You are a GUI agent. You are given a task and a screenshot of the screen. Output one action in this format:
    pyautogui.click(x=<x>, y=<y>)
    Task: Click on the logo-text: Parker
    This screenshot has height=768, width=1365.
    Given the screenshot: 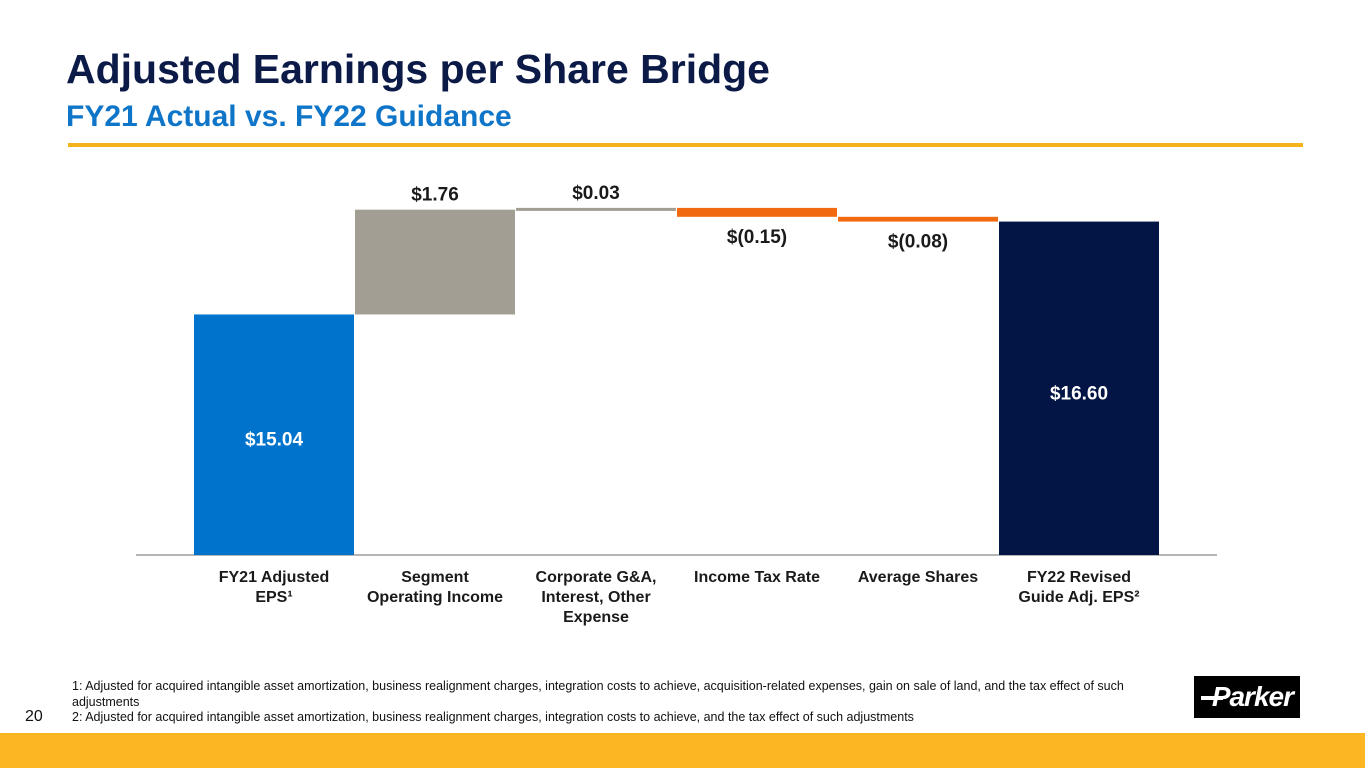 What is the action you would take?
    pyautogui.click(x=1252, y=696)
    